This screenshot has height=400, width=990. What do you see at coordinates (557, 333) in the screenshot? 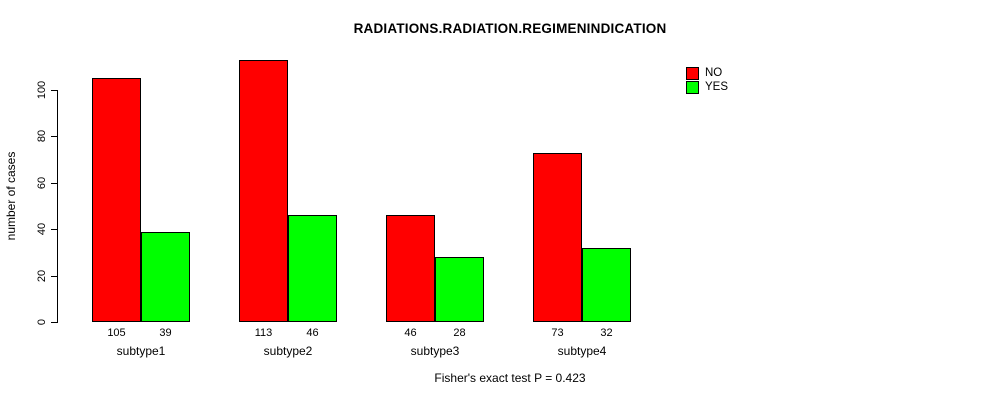
I see `count-label-no-subtype4: 73` at bounding box center [557, 333].